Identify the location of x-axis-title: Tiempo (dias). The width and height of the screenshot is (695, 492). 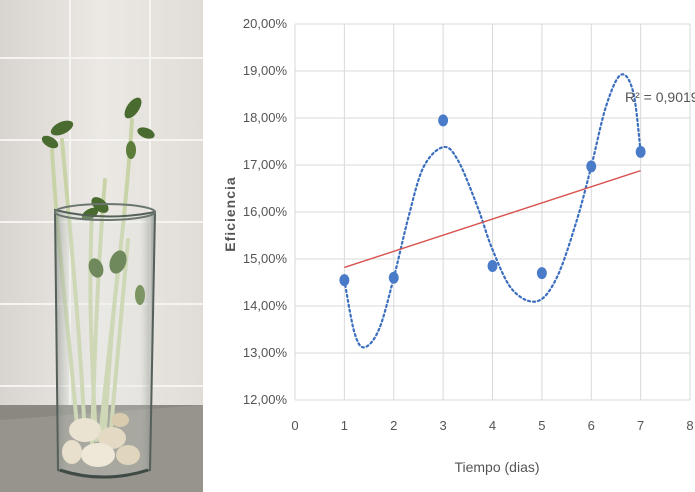
(496, 467).